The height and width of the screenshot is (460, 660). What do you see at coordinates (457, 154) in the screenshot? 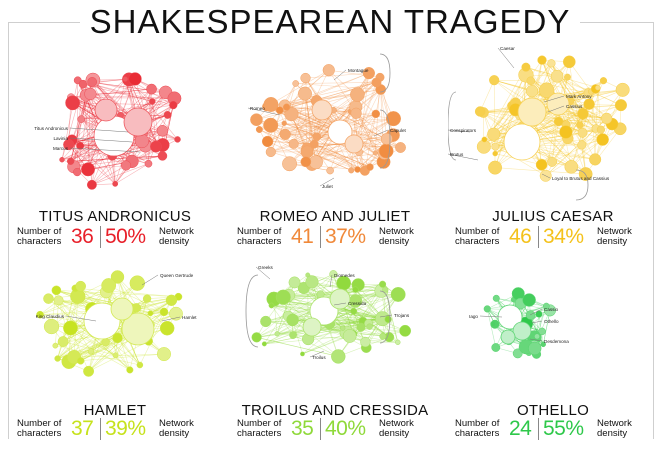
I see `annotation-label: Brutus` at bounding box center [457, 154].